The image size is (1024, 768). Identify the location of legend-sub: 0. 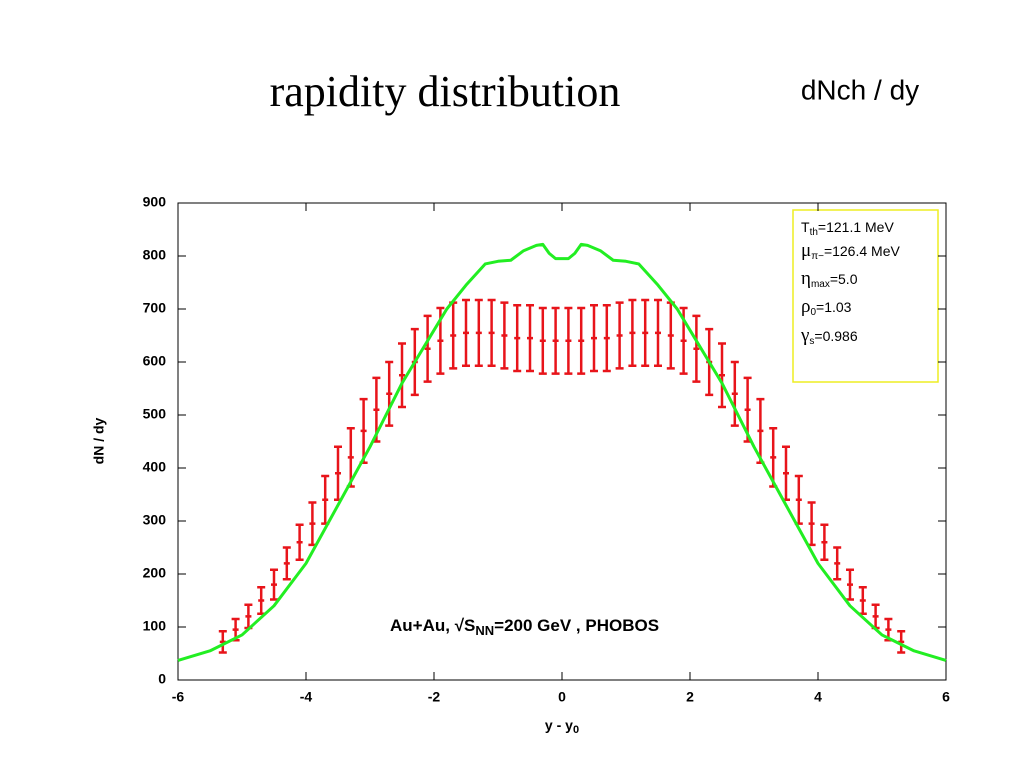
(813, 312).